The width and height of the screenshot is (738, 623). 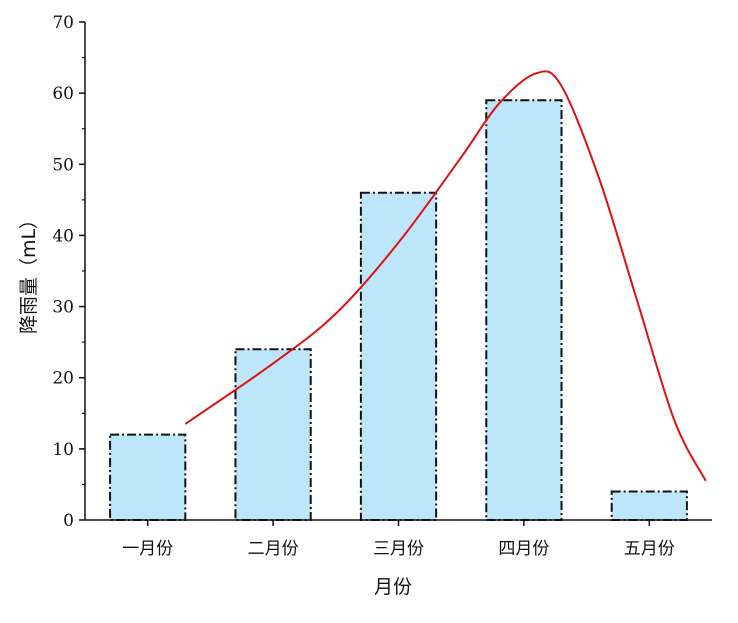 I want to click on y-tick-label: 10, so click(x=63, y=450).